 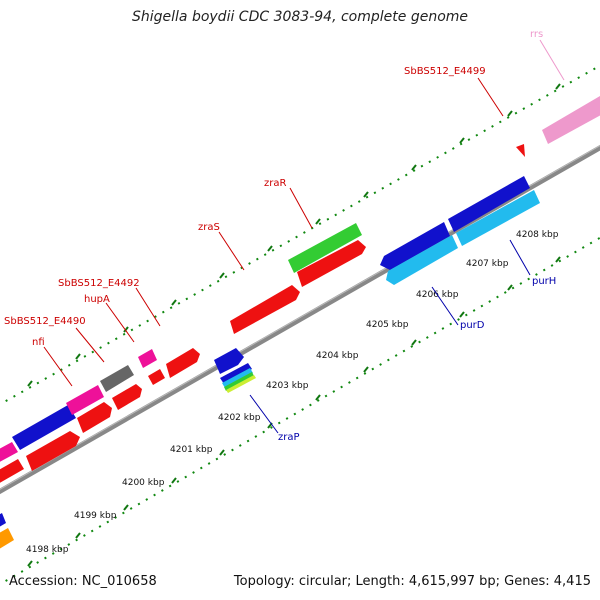 What do you see at coordinates (45, 321) in the screenshot?
I see `gene-label-SbBS512_E4490: SbBS512_E4490` at bounding box center [45, 321].